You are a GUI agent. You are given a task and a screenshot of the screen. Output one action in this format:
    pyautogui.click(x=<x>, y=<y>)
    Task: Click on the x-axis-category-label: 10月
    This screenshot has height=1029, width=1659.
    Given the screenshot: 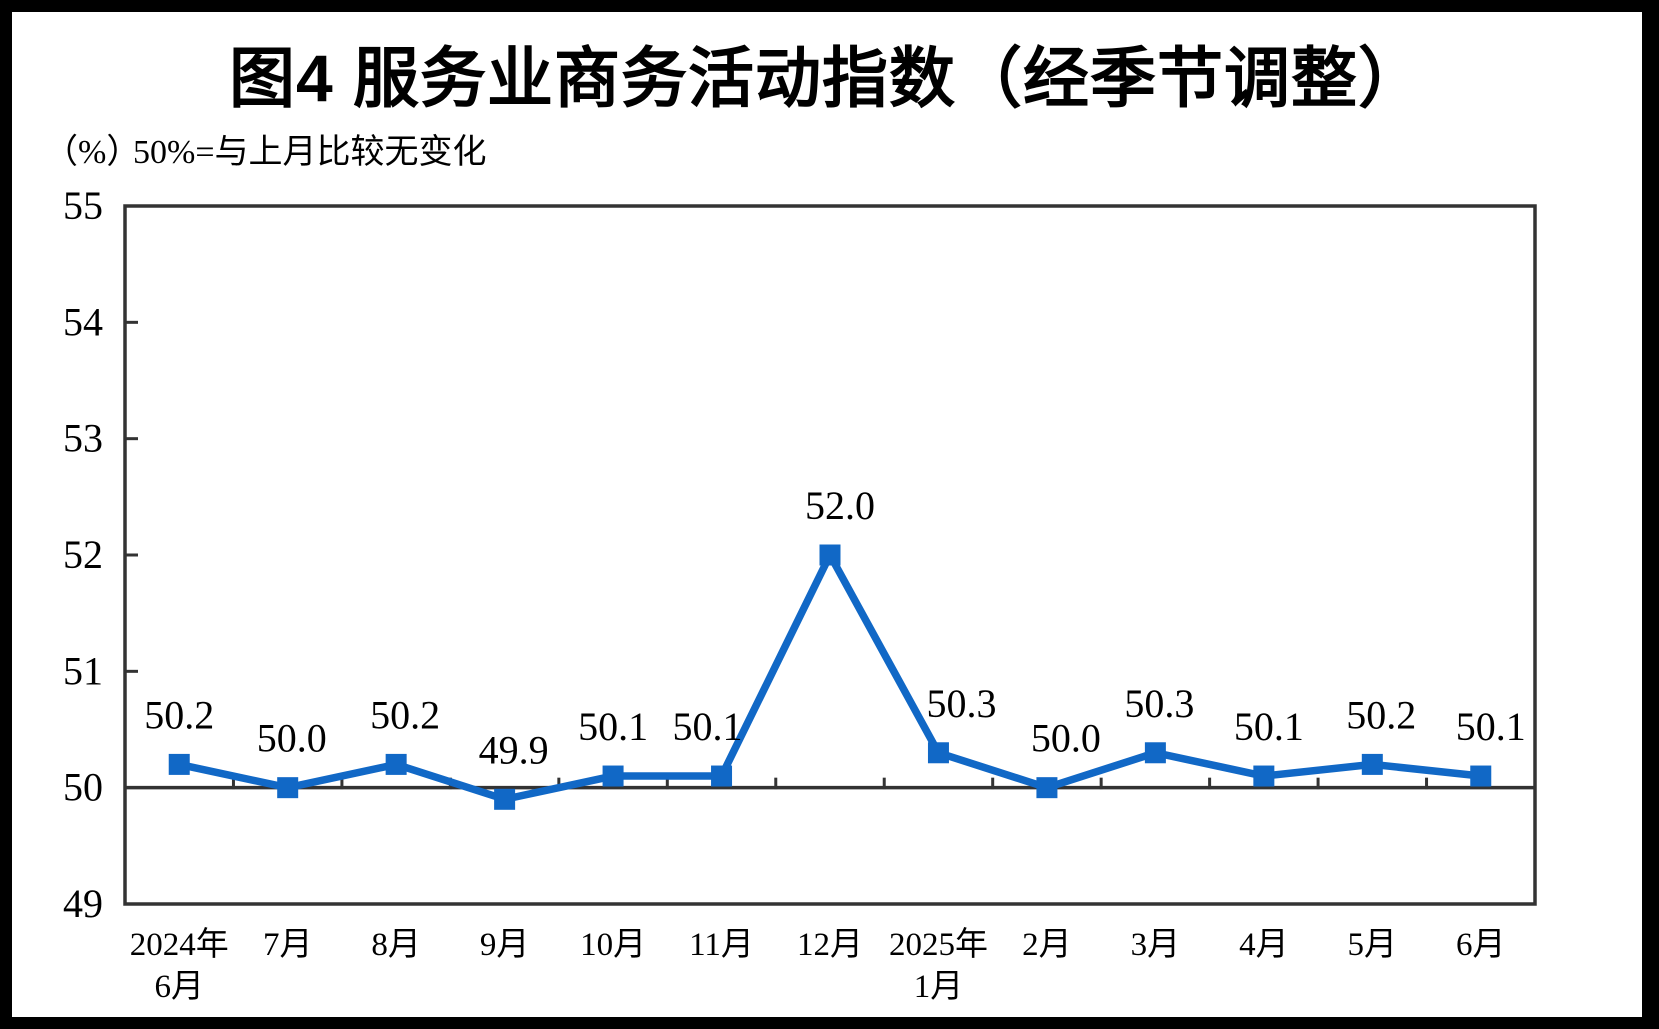 What is the action you would take?
    pyautogui.click(x=613, y=945)
    